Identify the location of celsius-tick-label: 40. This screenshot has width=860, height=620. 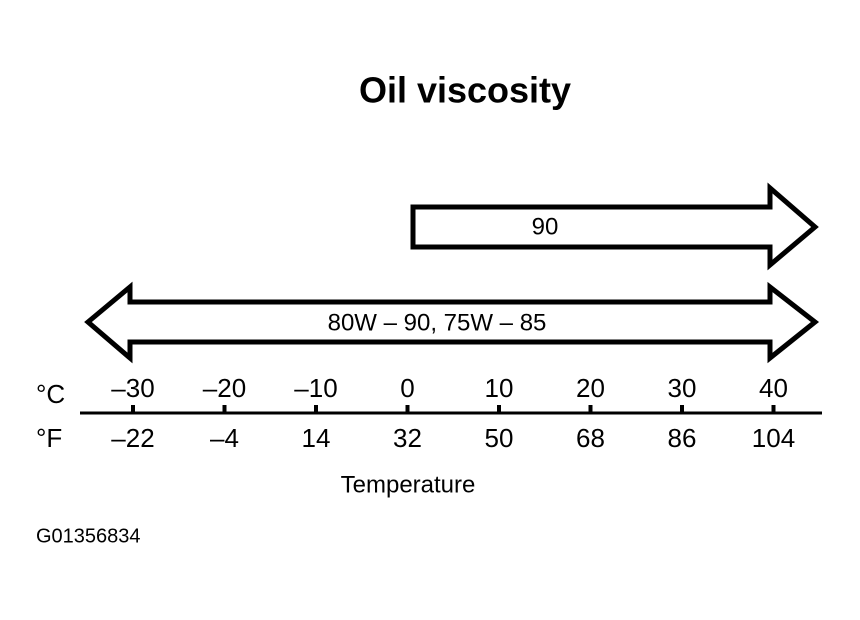
(773, 388).